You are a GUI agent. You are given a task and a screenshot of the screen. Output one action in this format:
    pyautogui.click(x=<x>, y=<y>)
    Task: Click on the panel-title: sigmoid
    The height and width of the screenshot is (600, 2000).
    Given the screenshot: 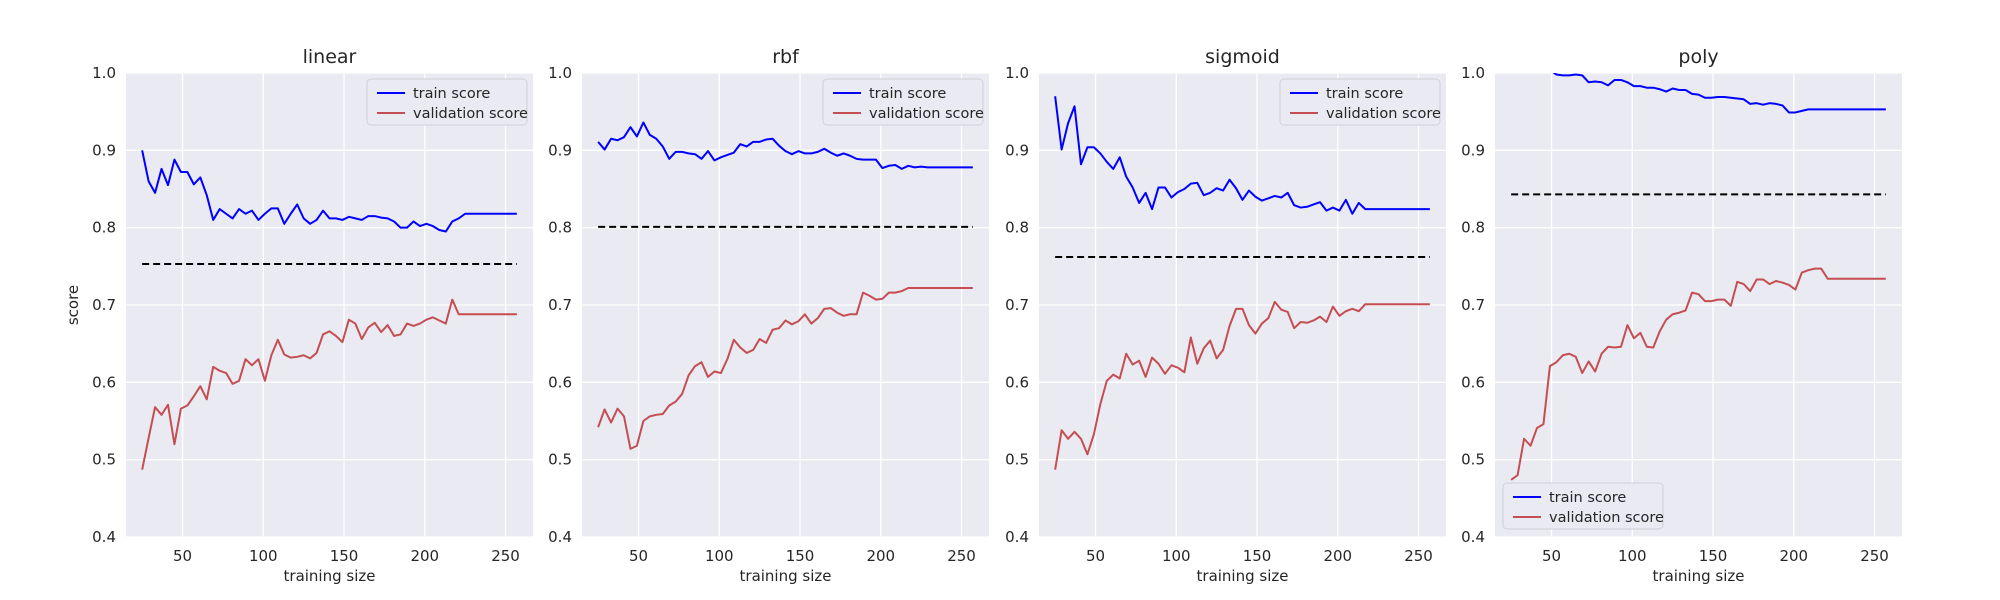 What is the action you would take?
    pyautogui.click(x=1242, y=57)
    